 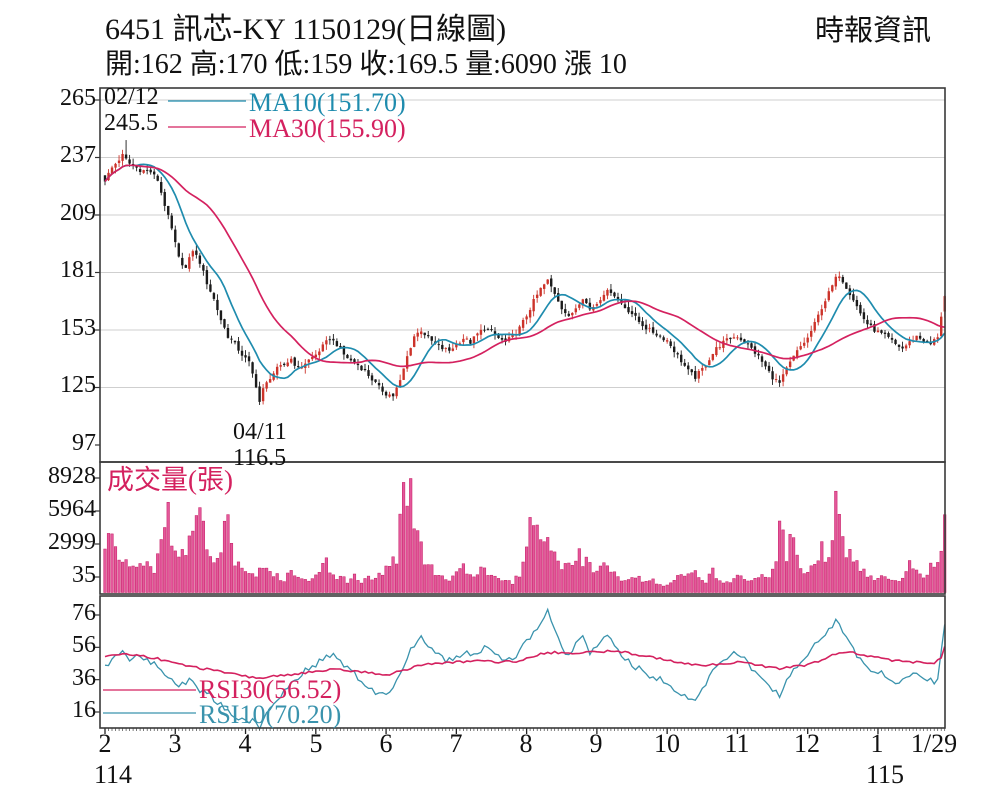 I want to click on x-tick-month: 11, so click(x=737, y=743).